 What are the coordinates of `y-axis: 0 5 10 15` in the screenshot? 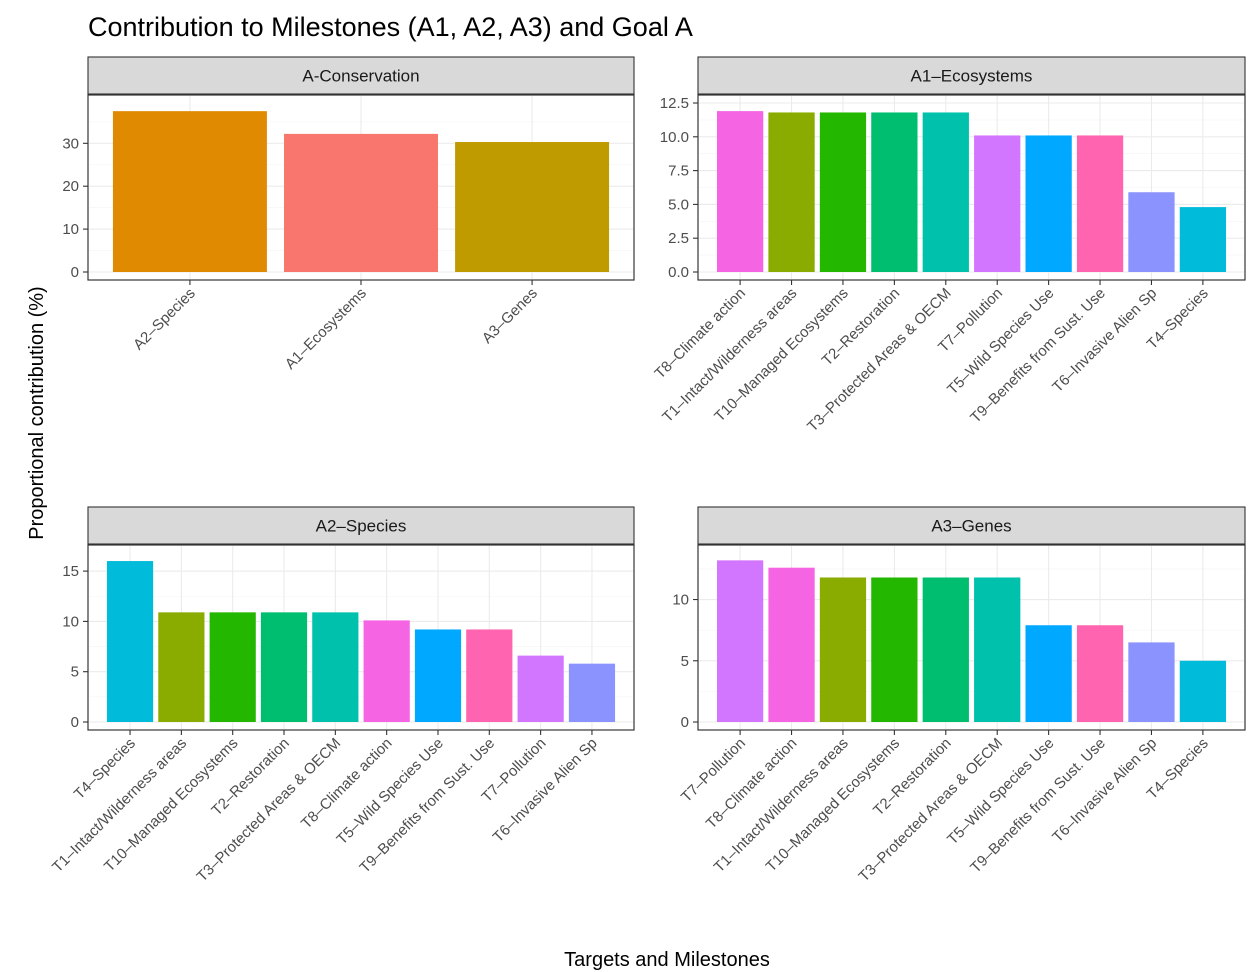 It's located at (75, 647).